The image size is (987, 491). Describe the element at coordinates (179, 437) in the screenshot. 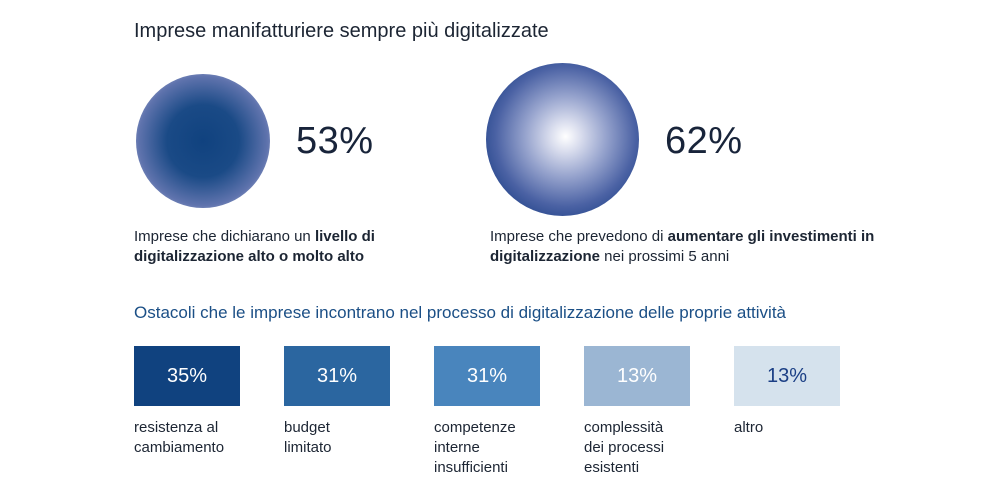

I see `obstacle-category-label: resistenza al cambiamento` at that location.